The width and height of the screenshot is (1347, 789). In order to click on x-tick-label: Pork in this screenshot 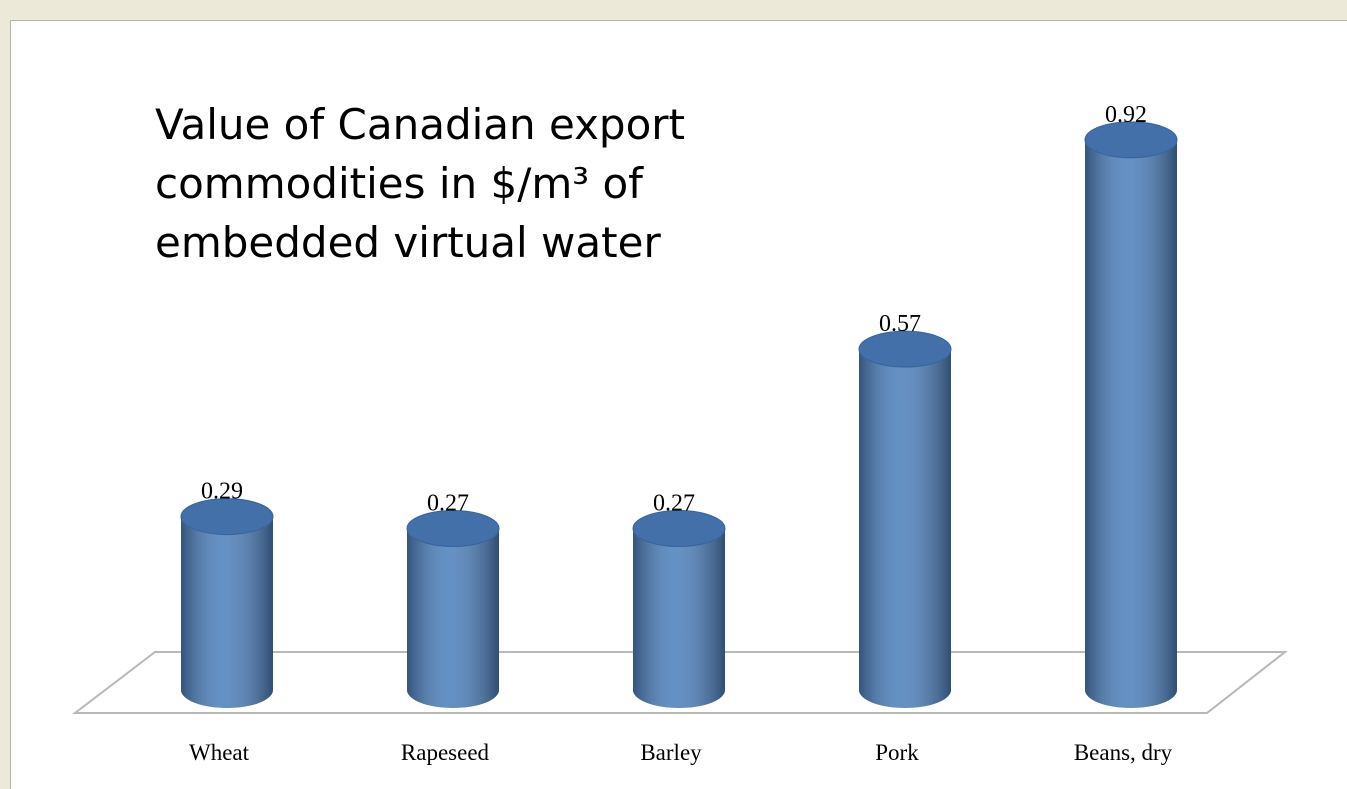, I will do `click(897, 752)`.